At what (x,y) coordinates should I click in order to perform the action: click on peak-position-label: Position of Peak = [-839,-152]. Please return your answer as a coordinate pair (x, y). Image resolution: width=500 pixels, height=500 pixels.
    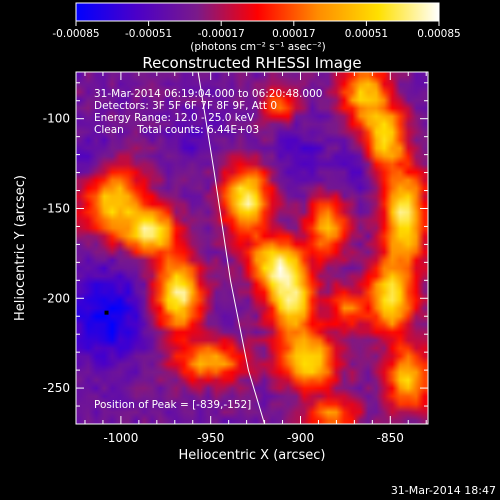
    Looking at the image, I should click on (172, 405).